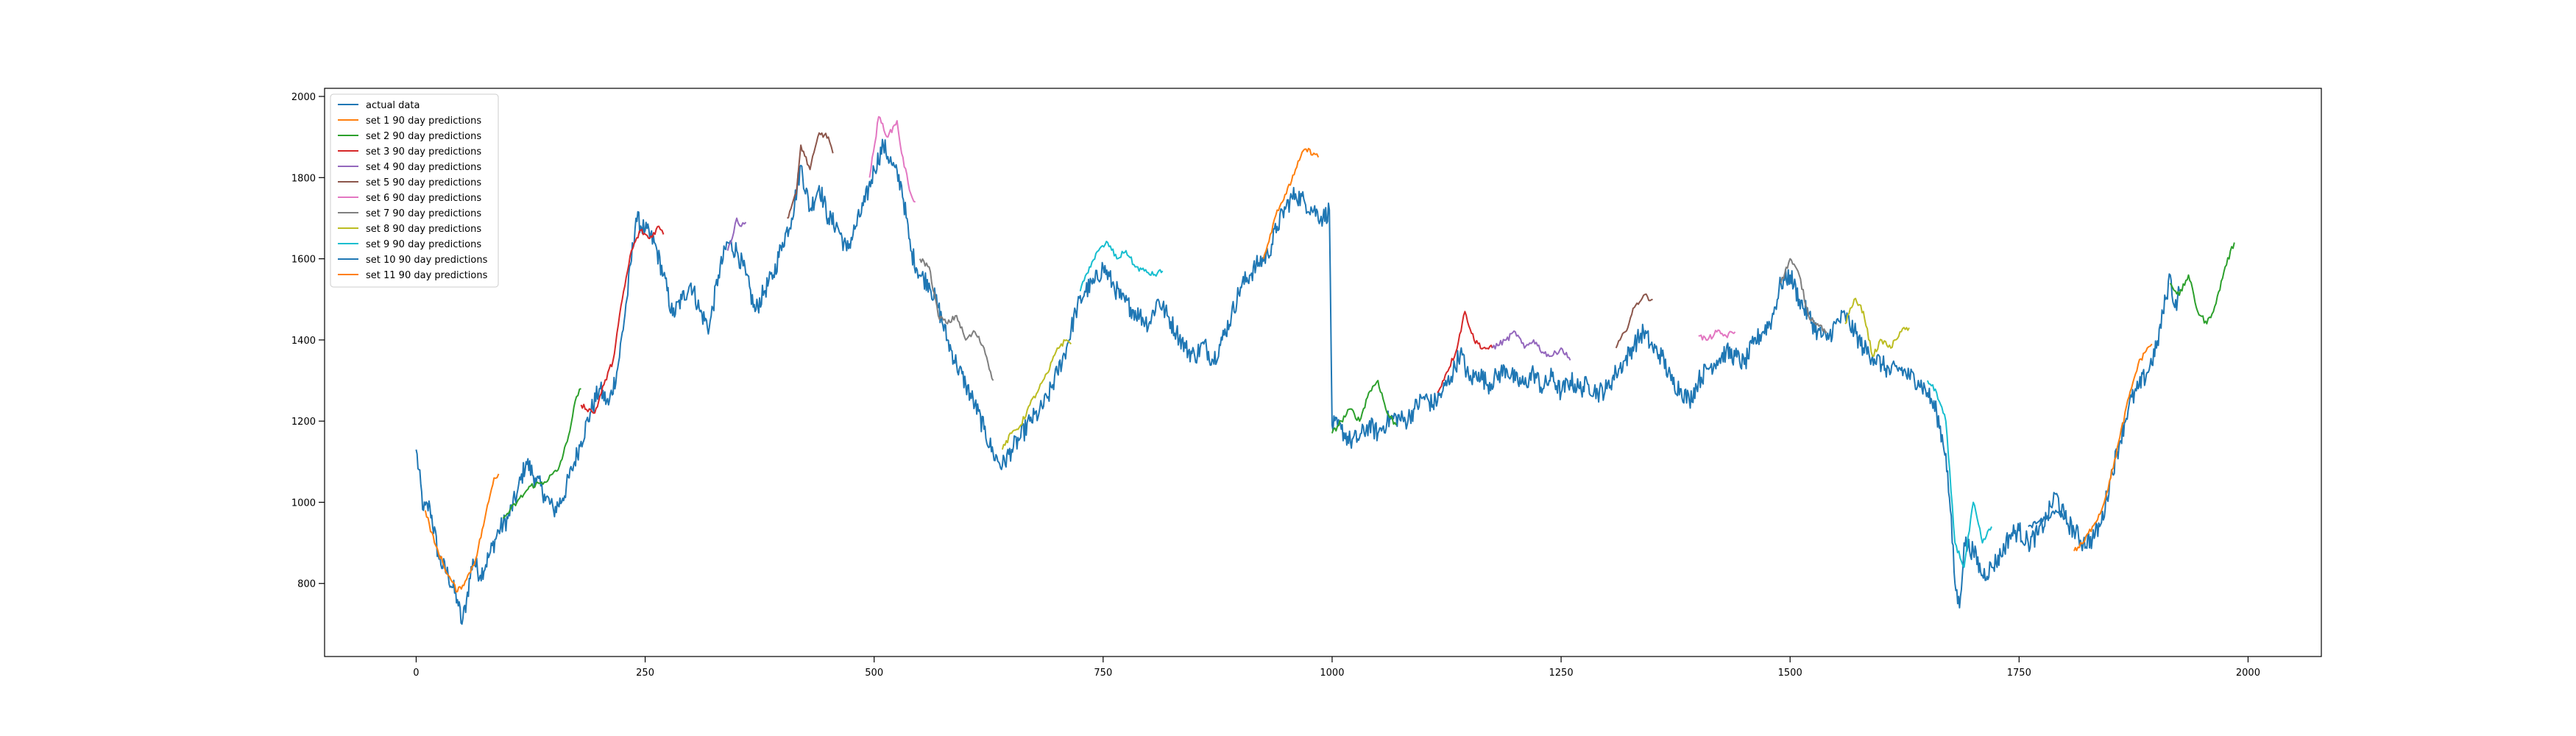  I want to click on y-tick-label-2000: 2000, so click(303, 97).